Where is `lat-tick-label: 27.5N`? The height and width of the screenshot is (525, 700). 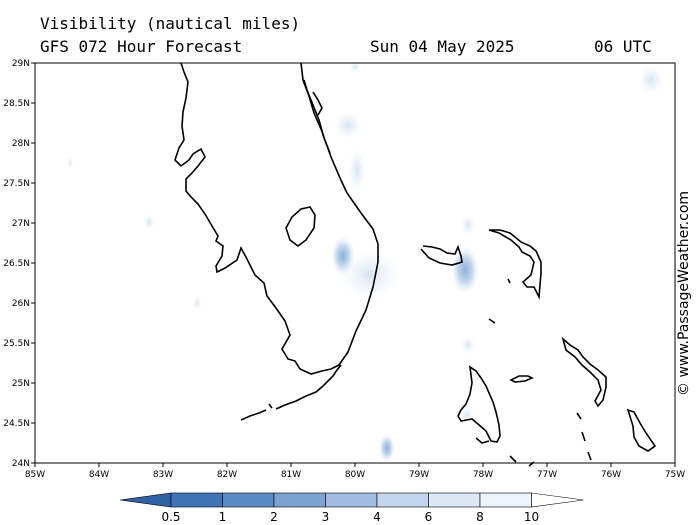
lat-tick-label: 27.5N is located at coordinates (16, 184).